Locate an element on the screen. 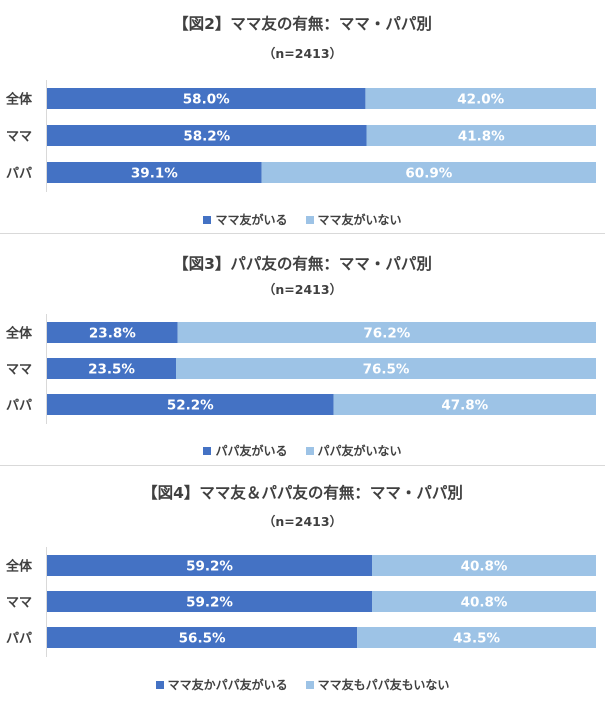 Image resolution: width=605 pixels, height=701 pixels. legend-label: パパ友がいない is located at coordinates (359, 451).